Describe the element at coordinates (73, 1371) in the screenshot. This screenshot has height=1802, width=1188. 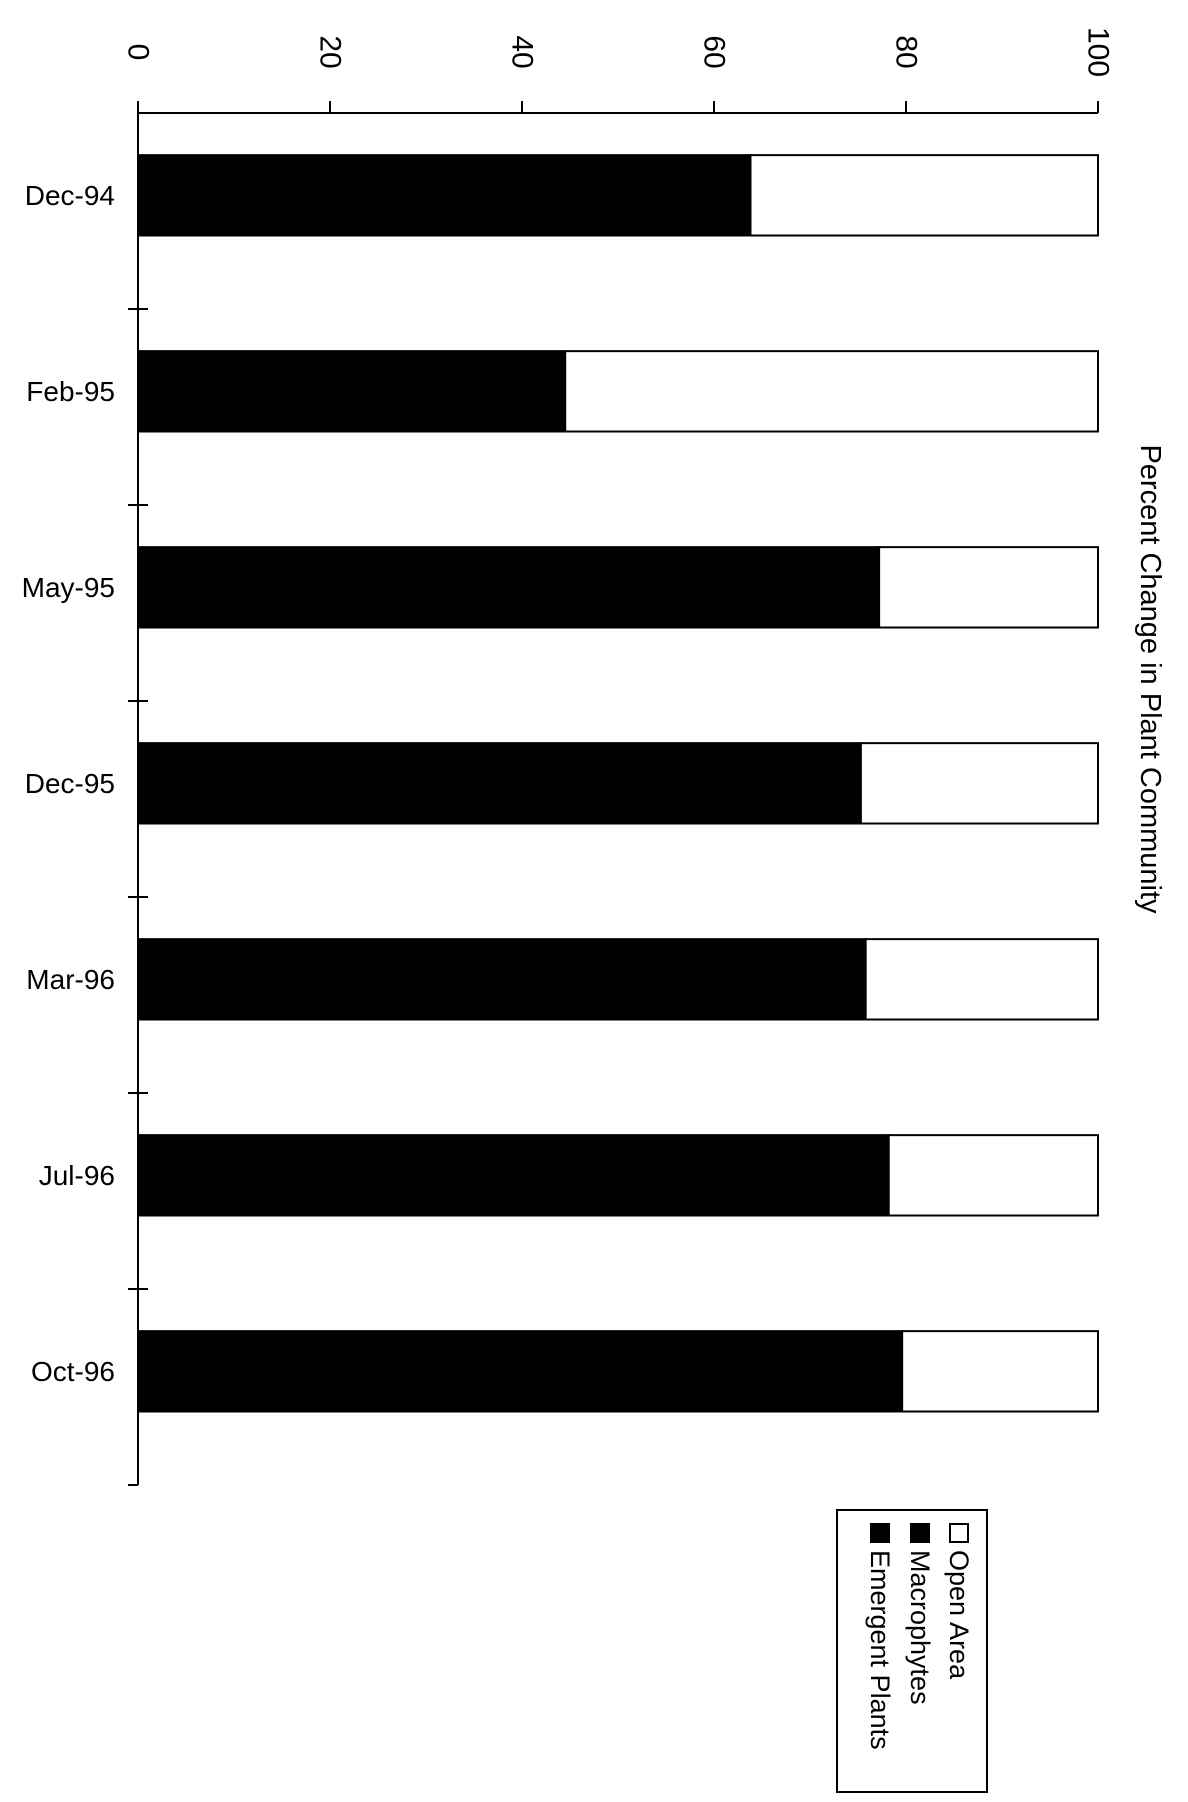
I see `category-label: Oct-96` at that location.